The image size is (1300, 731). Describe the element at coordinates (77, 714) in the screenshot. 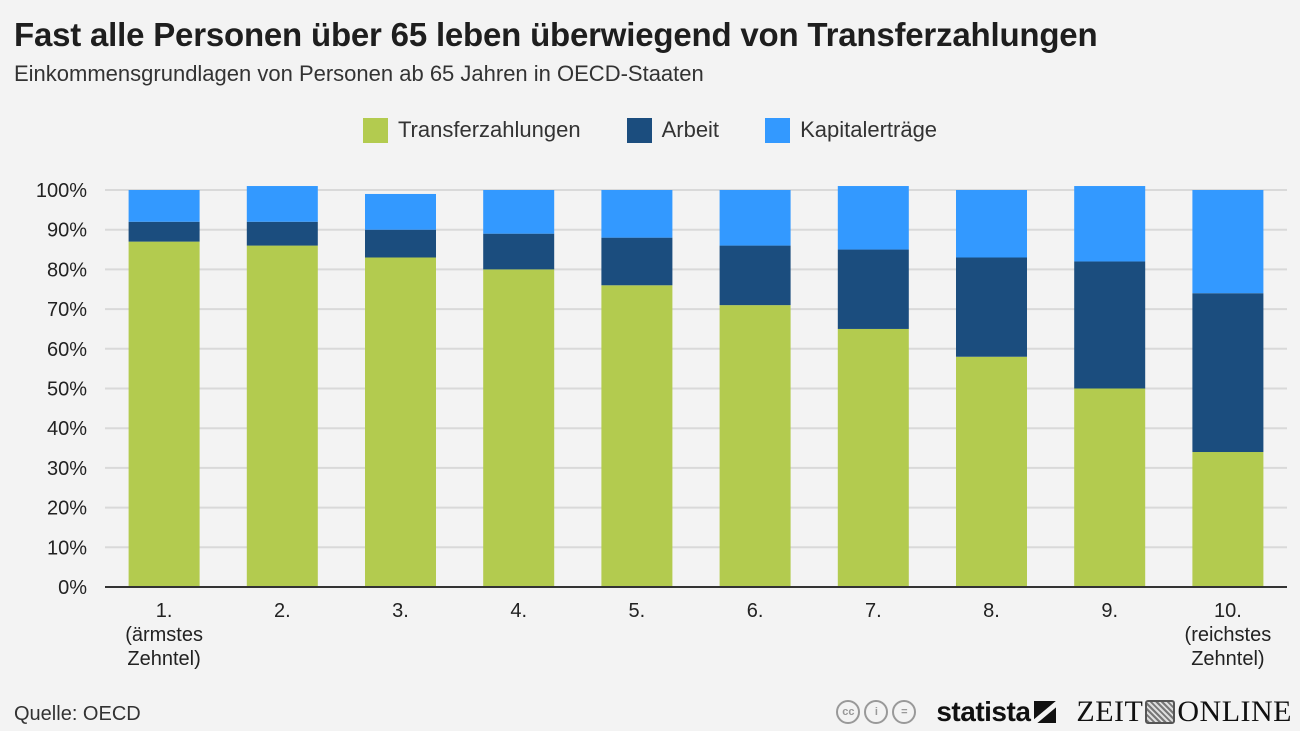

I see `source-note: Quelle: OECD` at that location.